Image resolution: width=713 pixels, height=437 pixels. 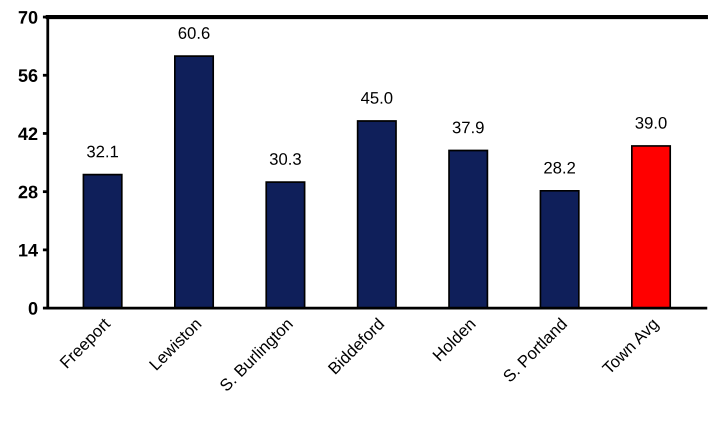 I want to click on y-tick-label: 28, so click(x=28, y=192).